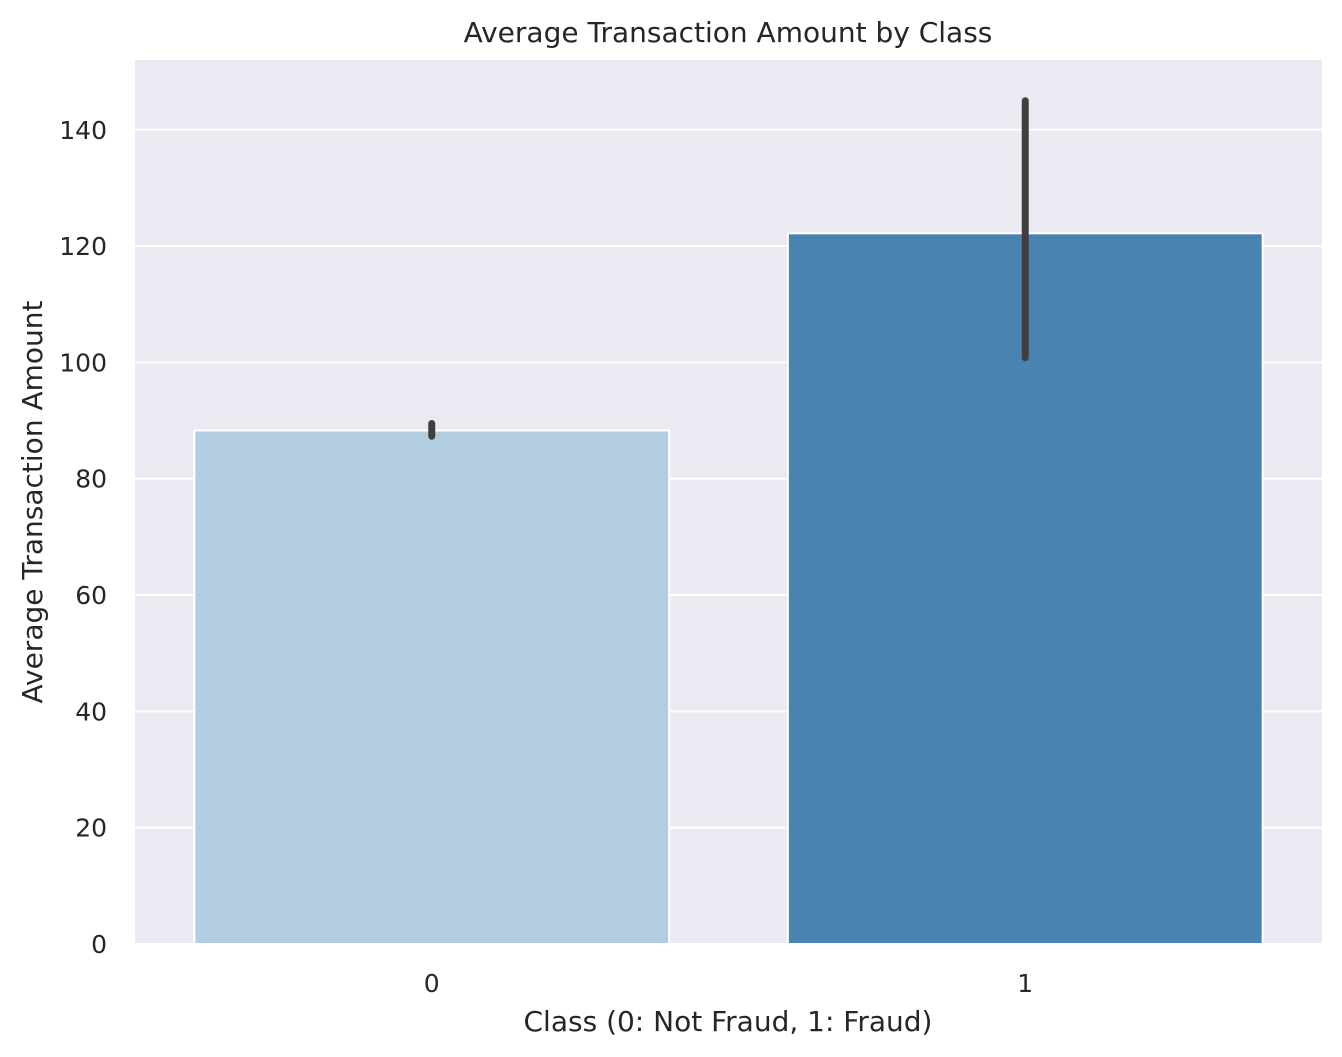  Describe the element at coordinates (728, 32) in the screenshot. I see `chart-title: Average Transaction Amount by Class` at that location.